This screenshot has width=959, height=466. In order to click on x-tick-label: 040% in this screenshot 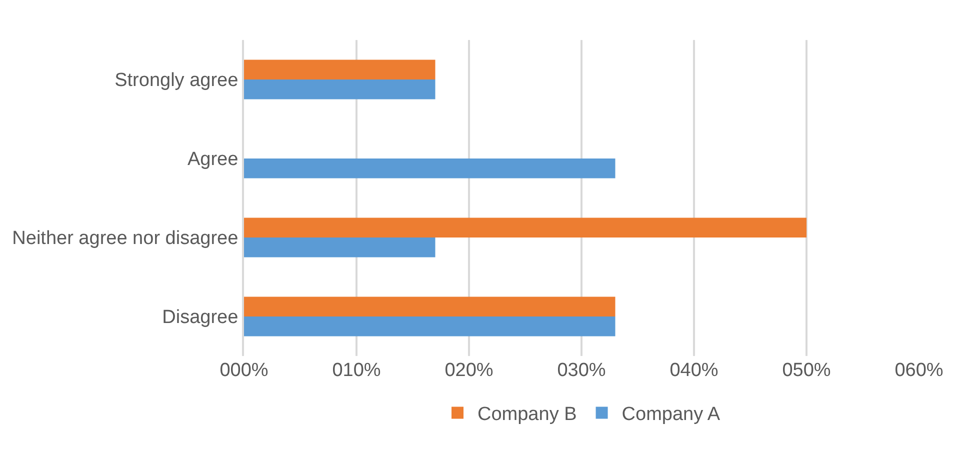, I will do `click(694, 370)`.